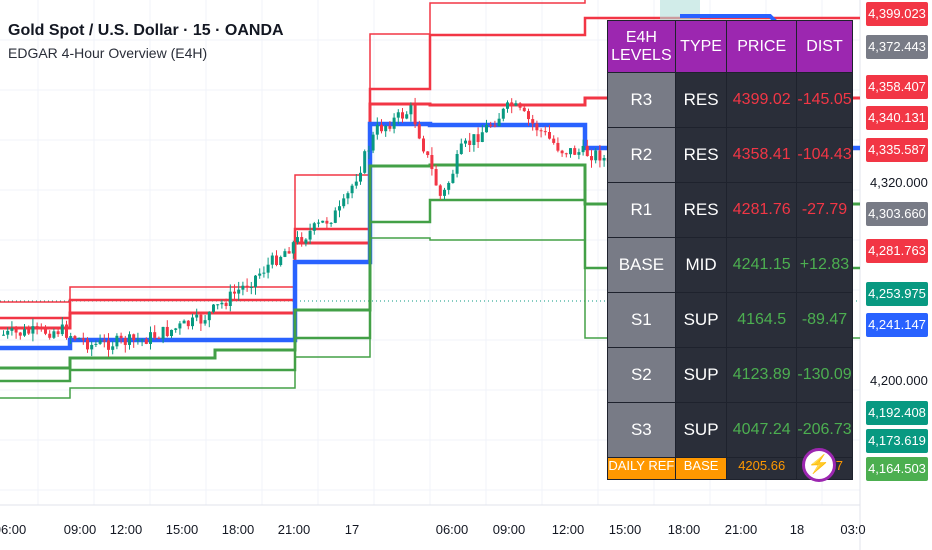 Image resolution: width=932 pixels, height=550 pixels. I want to click on table-row: S1 SUP 4164.5 -89.47, so click(730, 320).